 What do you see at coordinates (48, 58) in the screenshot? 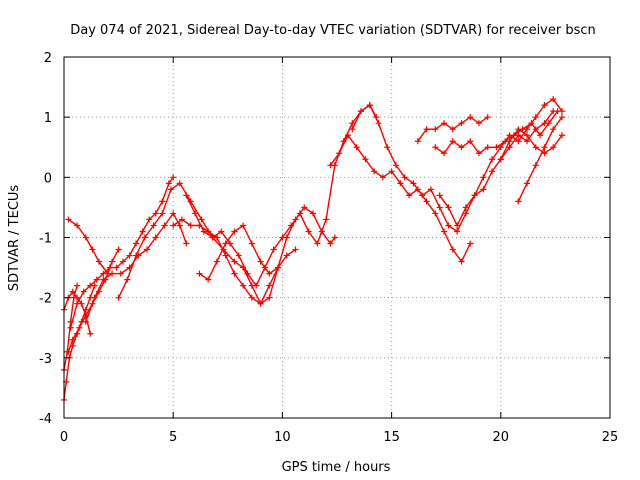
I see `y-tick-label: 2` at bounding box center [48, 58].